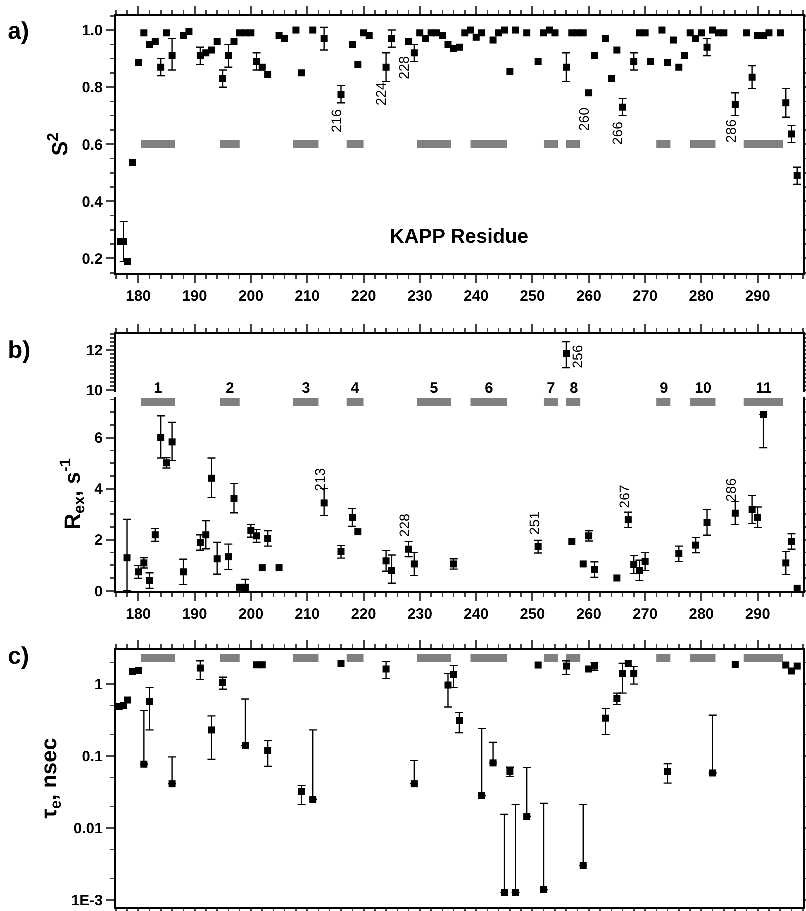 The width and height of the screenshot is (806, 911). I want to click on x-tick-label: 190, so click(195, 296).